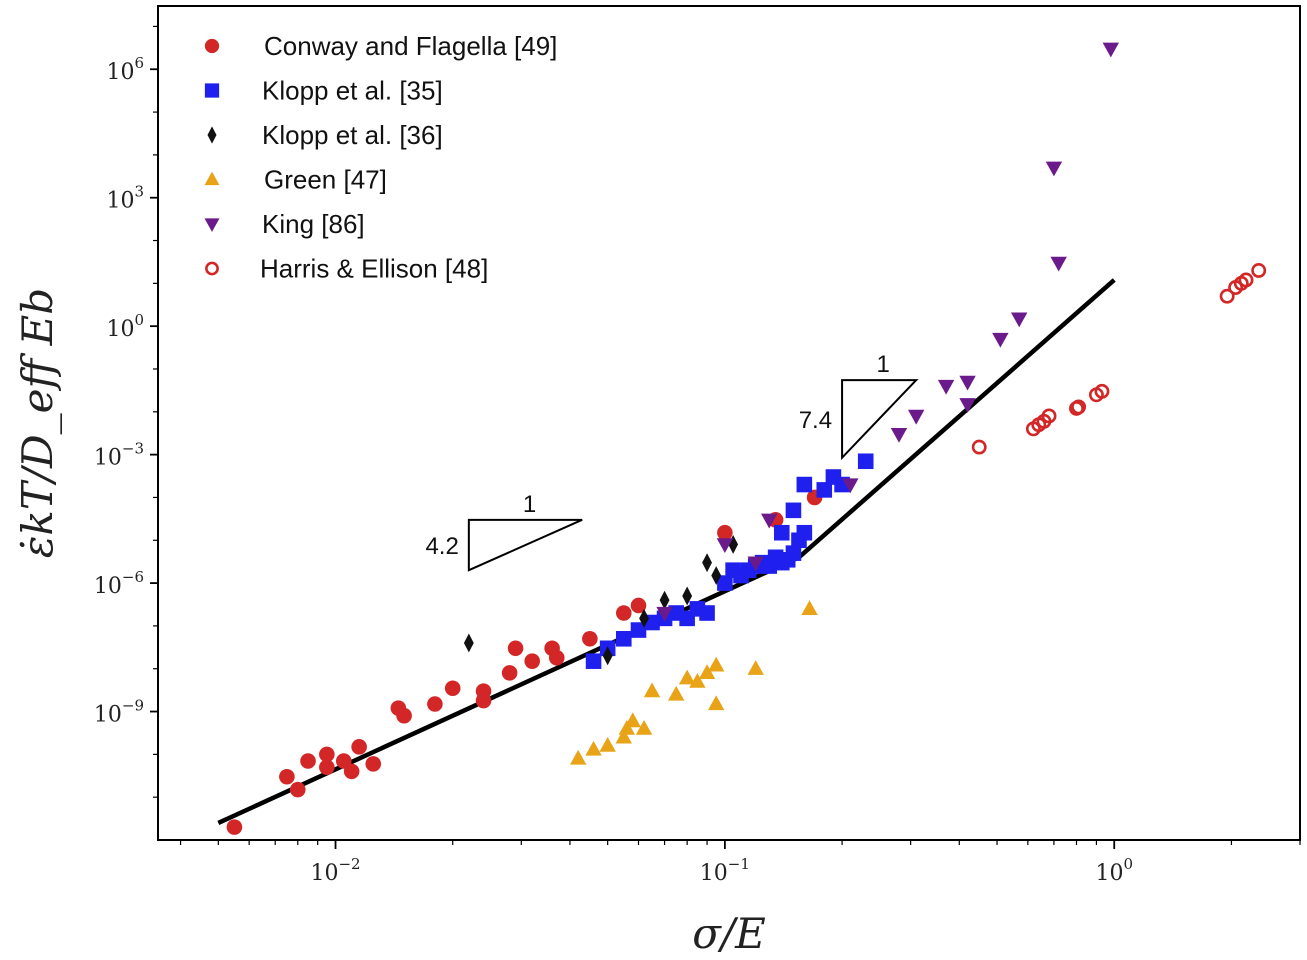 This screenshot has height=960, width=1307. What do you see at coordinates (815, 420) in the screenshot?
I see `slope-value-label: 7.4` at bounding box center [815, 420].